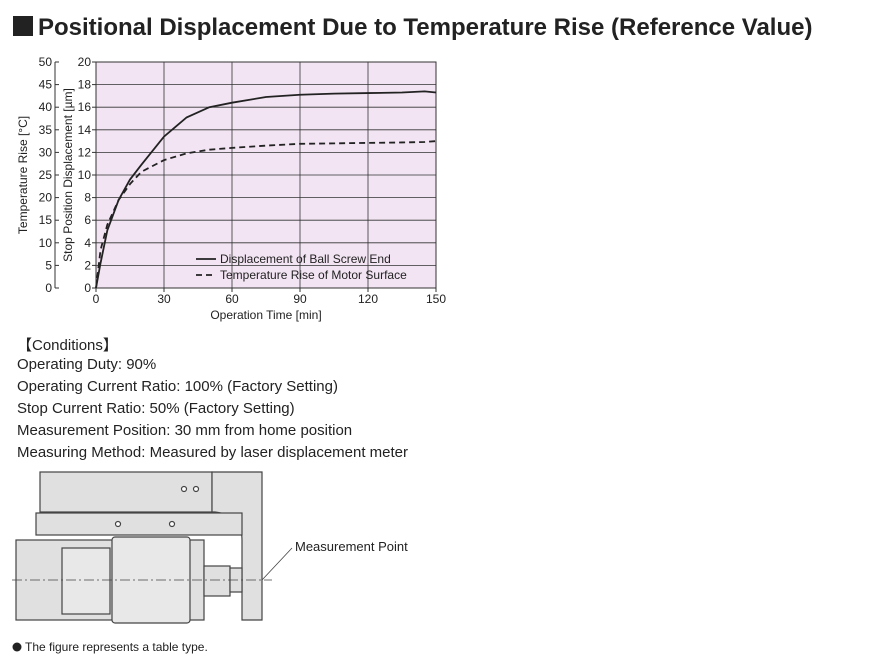 This screenshot has width=875, height=671. Describe the element at coordinates (48, 265) in the screenshot. I see `y2-tick-label: 5` at that location.